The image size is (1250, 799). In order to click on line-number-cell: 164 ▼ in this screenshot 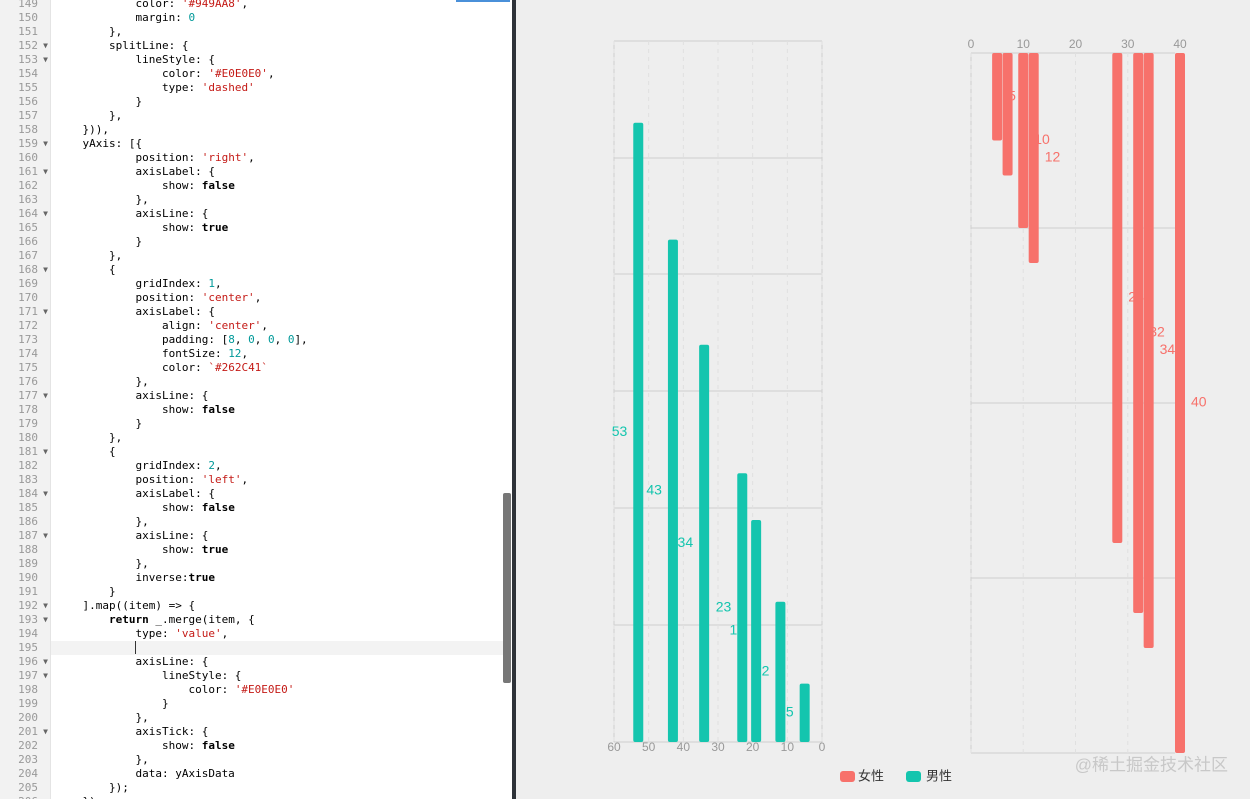, I will do `click(25, 214)`.